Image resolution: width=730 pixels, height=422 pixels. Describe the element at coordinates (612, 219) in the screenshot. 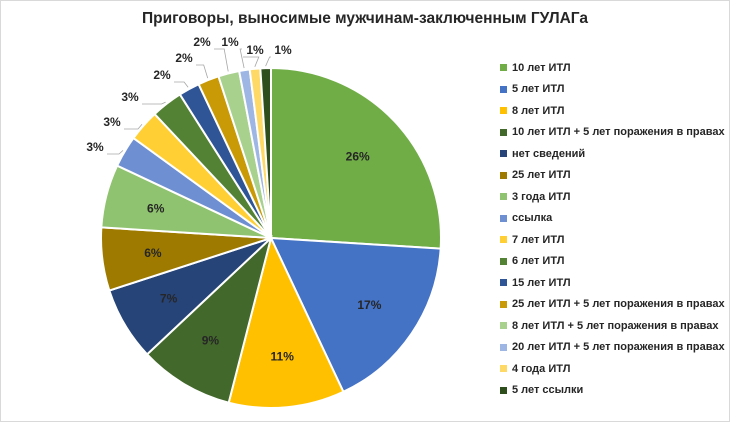

I see `legend-item: ссылка` at that location.